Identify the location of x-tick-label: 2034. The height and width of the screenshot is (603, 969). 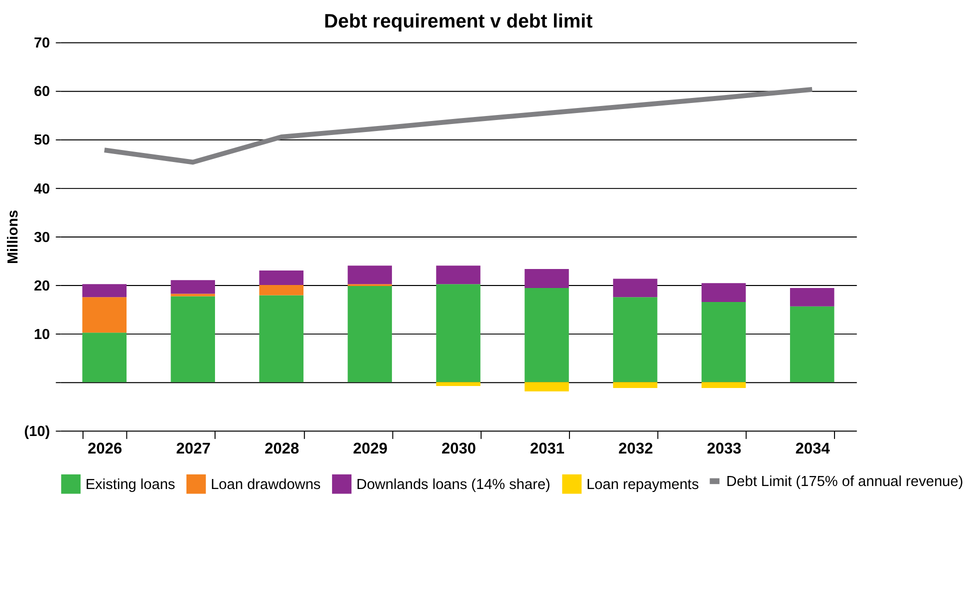
(812, 449).